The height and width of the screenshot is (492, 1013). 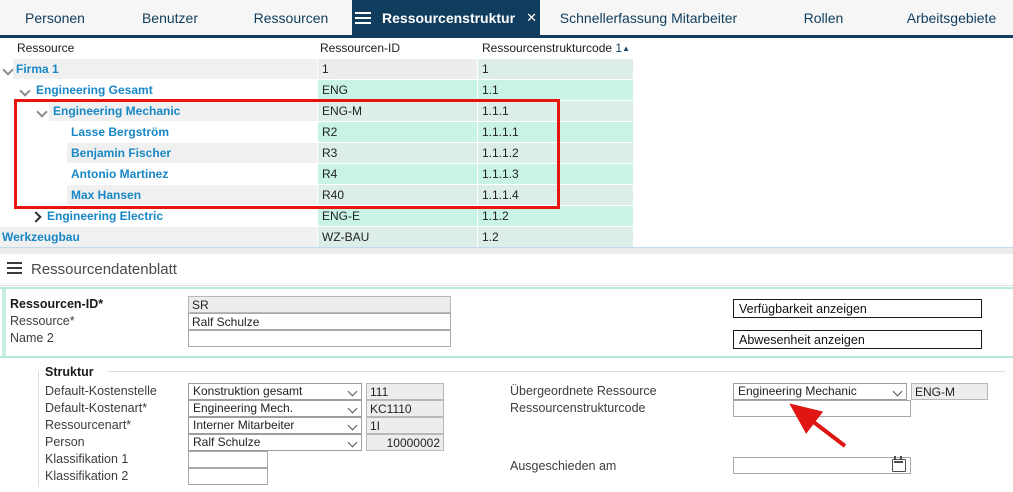 I want to click on tab-rollen: Rollen, so click(x=823, y=17).